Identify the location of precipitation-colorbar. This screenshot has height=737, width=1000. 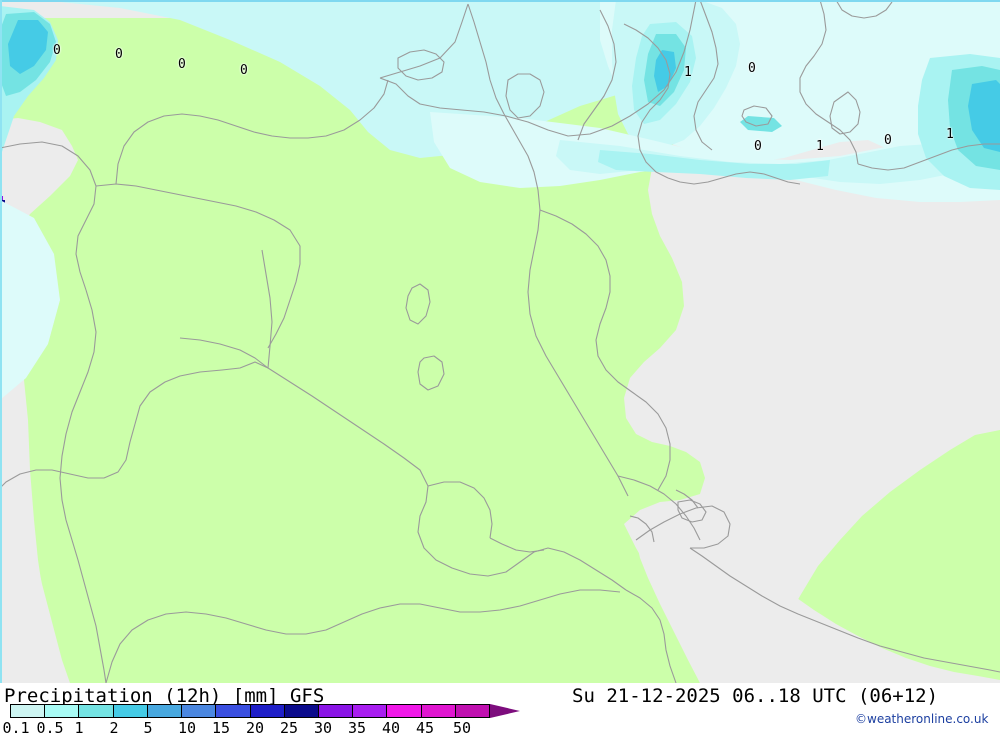
(250, 711).